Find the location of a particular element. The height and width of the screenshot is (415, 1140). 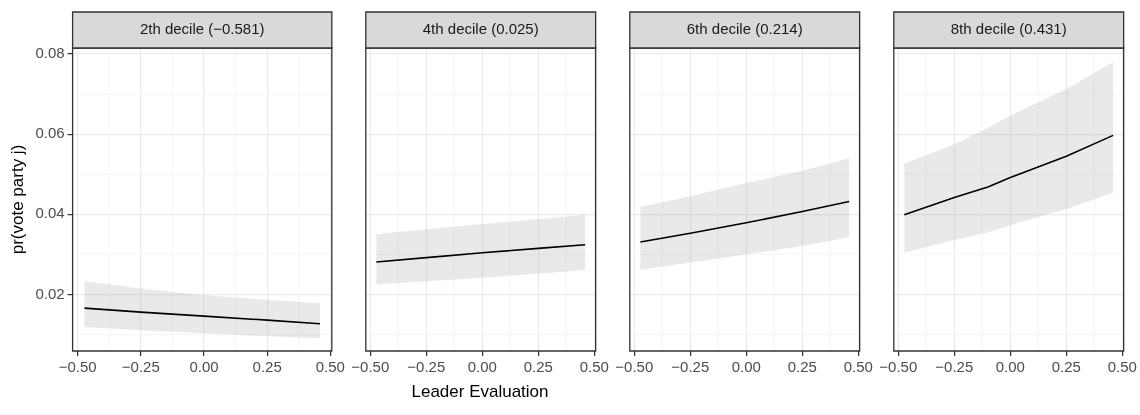

chart-title: 2th decile (−0.581) is located at coordinates (202, 29).